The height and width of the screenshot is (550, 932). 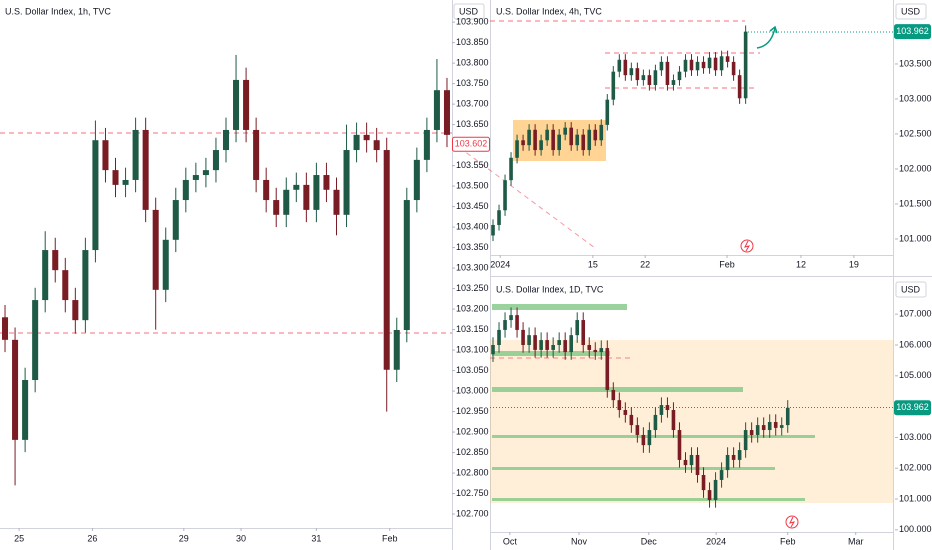 What do you see at coordinates (915, 468) in the screenshot?
I see `y-tick-label: 102.000` at bounding box center [915, 468].